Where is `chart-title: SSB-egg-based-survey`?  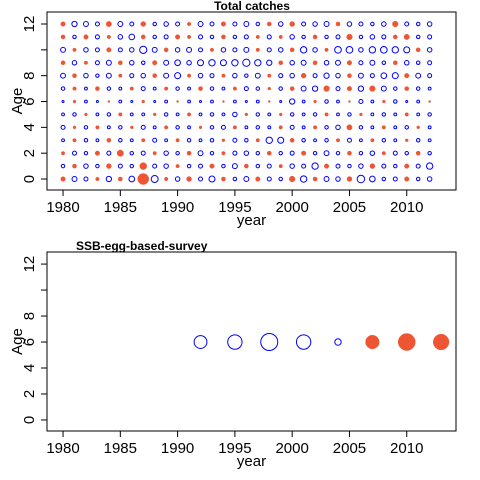
chart-title: SSB-egg-based-survey is located at coordinates (142, 246).